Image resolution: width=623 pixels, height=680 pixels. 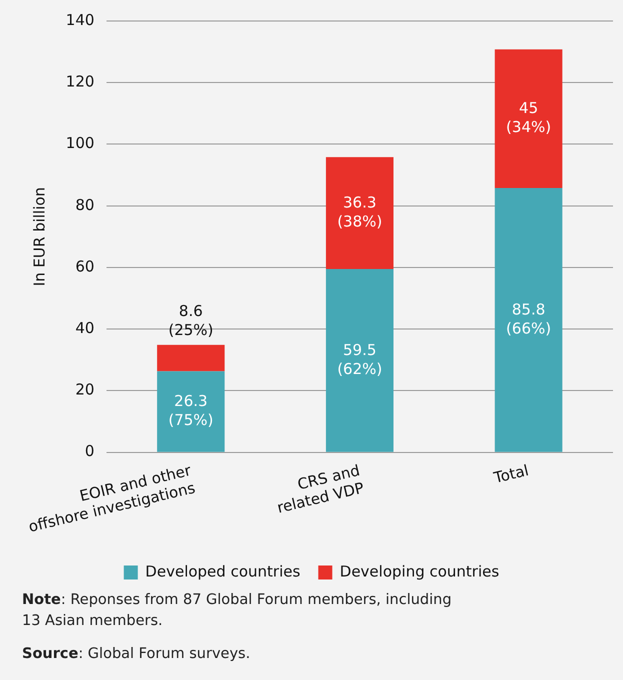 What do you see at coordinates (84, 205) in the screenshot?
I see `y-tick-label: 80` at bounding box center [84, 205].